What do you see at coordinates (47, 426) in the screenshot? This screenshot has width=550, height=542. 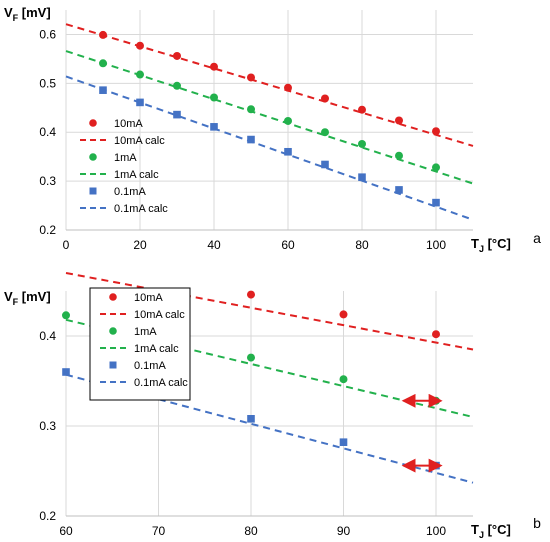 I see `y-tick-label: 0.3` at bounding box center [47, 426].